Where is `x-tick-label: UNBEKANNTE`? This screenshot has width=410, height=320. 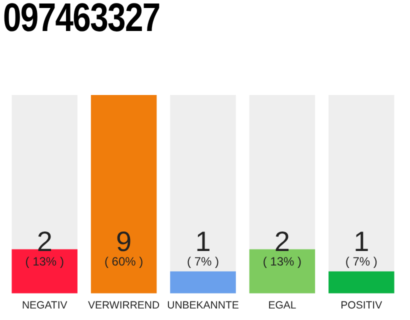
x-tick-label: UNBEKANNTE is located at coordinates (203, 306).